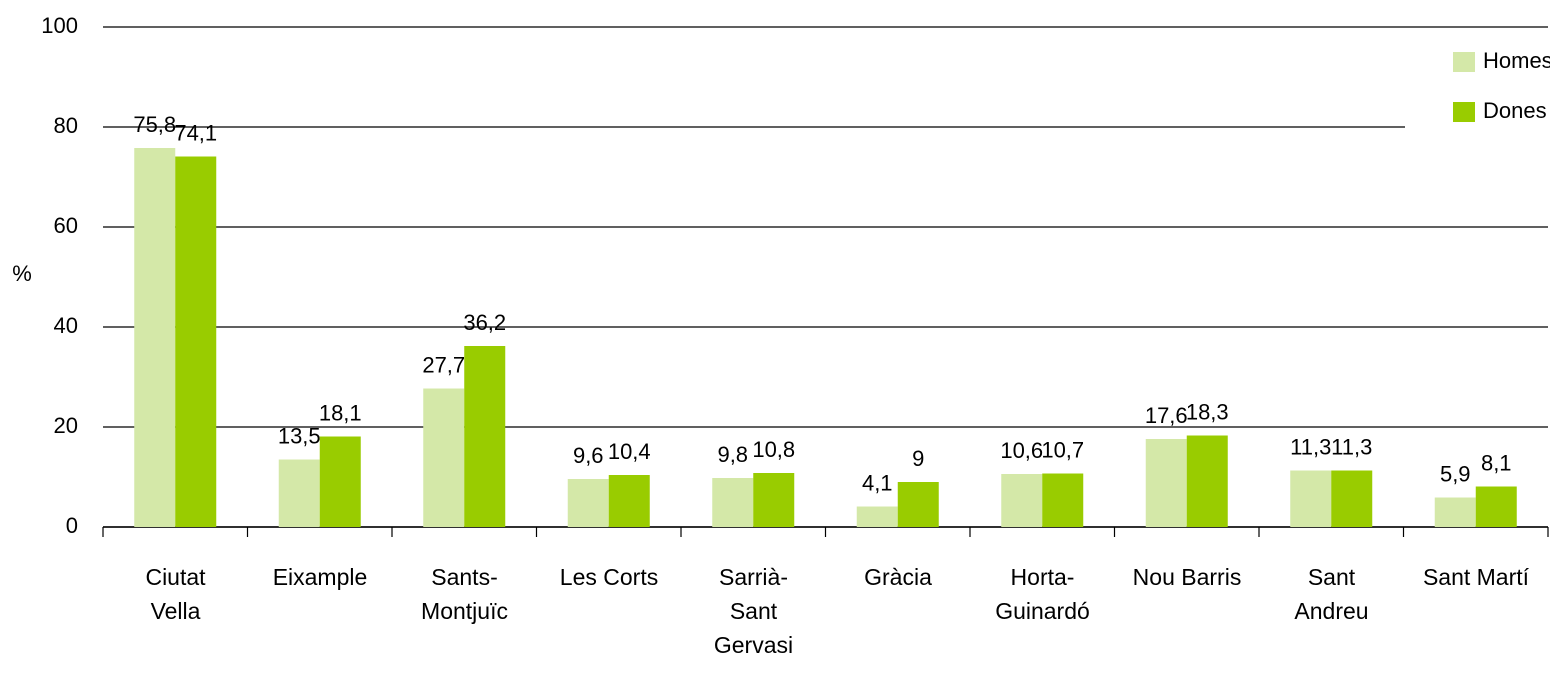 This screenshot has width=1550, height=683. Describe the element at coordinates (175, 594) in the screenshot. I see `x-tick-label: Ciutat Vella` at that location.